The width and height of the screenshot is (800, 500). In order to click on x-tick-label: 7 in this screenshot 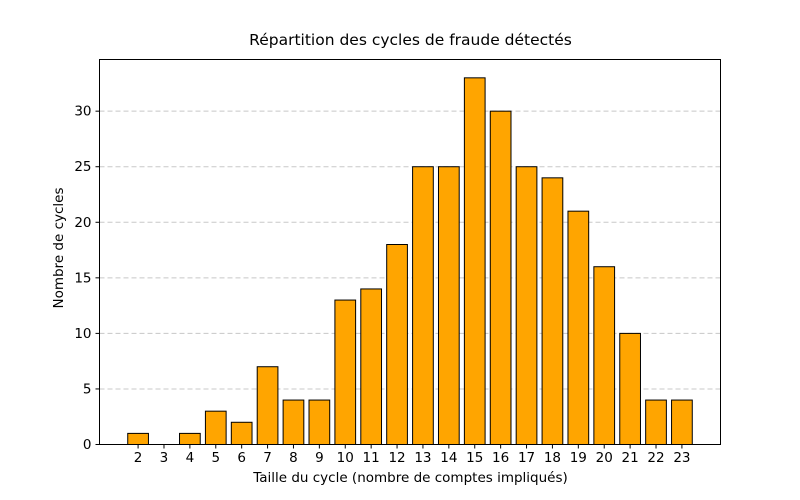, I will do `click(267, 458)`.